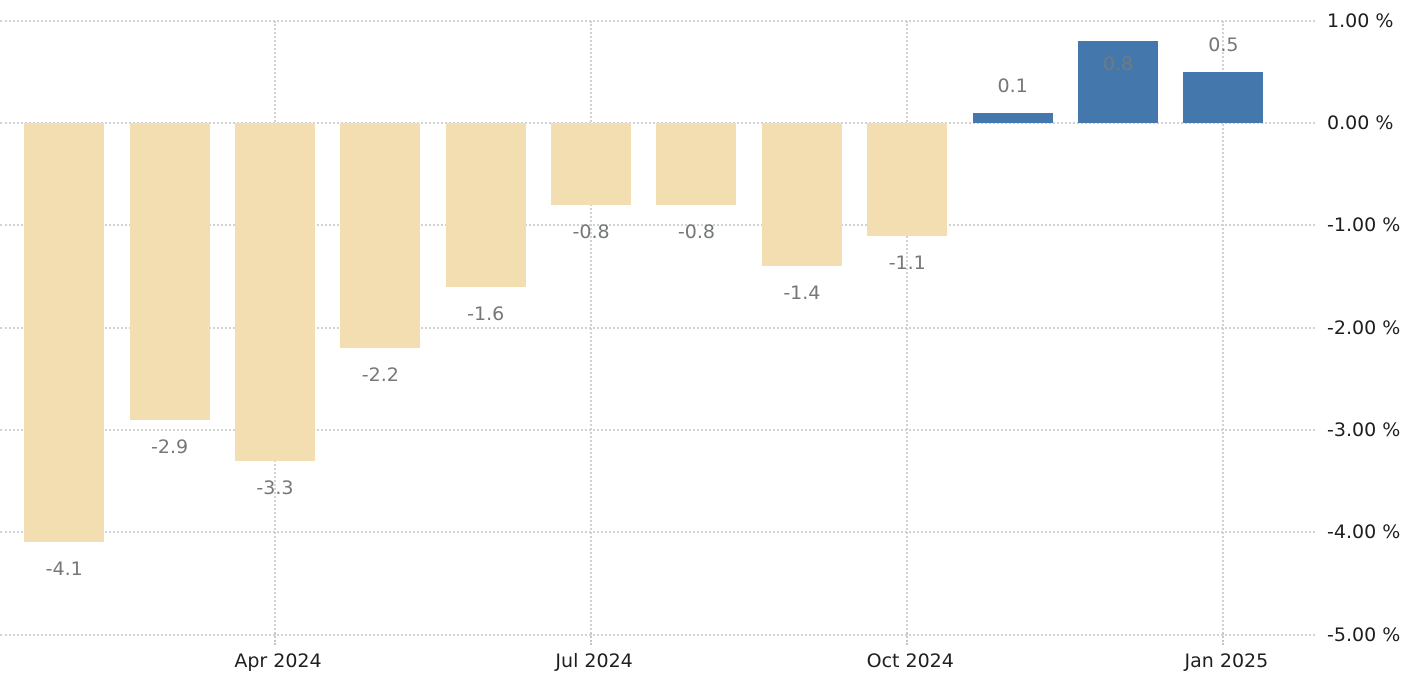  Describe the element at coordinates (802, 293) in the screenshot. I see `bar-value-label: -1.4` at that location.